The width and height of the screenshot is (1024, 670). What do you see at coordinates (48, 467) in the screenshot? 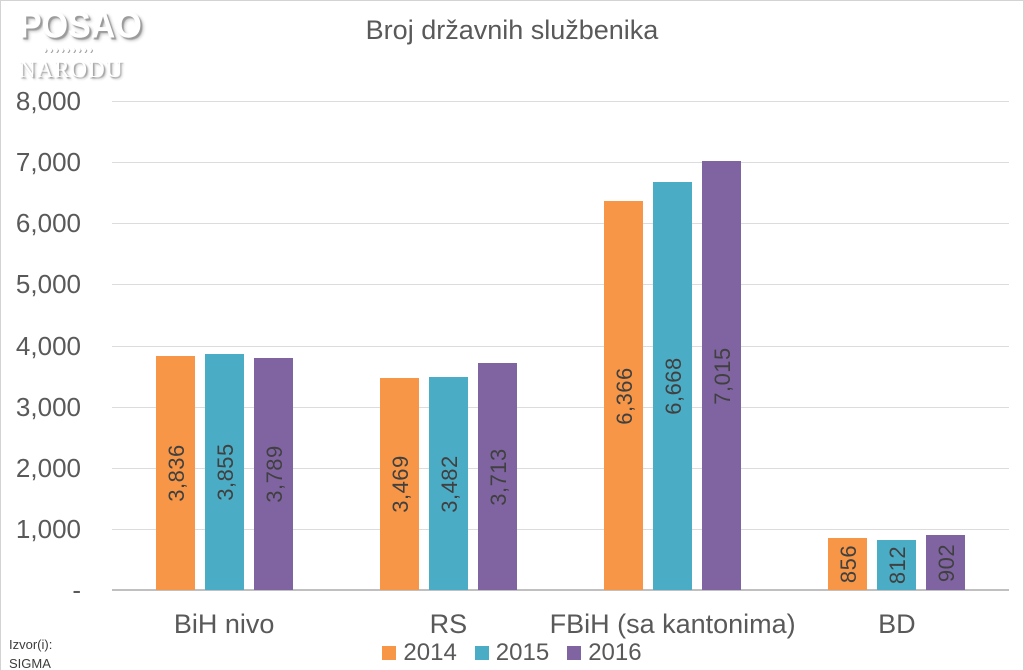
I see `y-axis-tick-label: 2,000` at bounding box center [48, 467].